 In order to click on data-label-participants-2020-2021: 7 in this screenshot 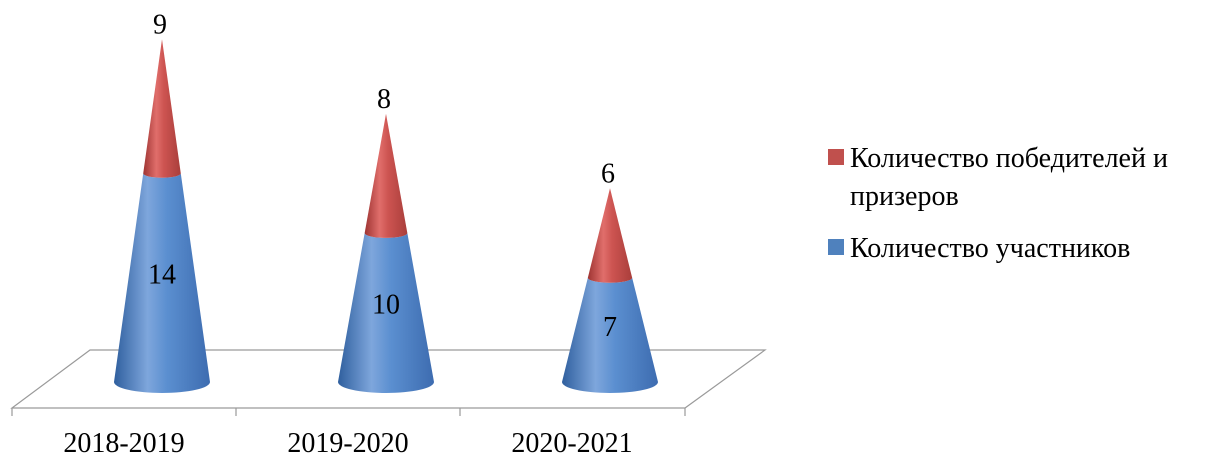, I will do `click(610, 327)`.